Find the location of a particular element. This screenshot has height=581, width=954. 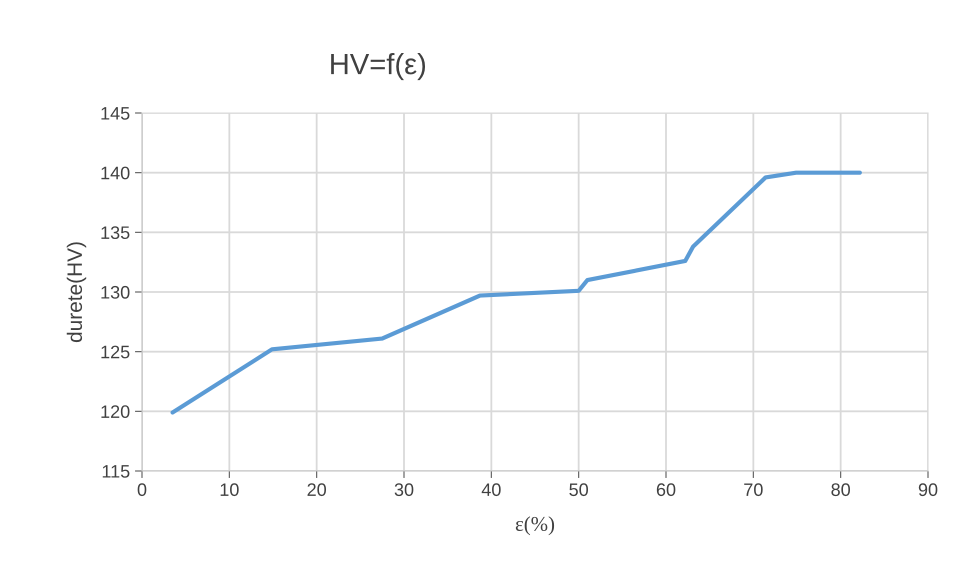

chart-title: HV=f(ε) is located at coordinates (378, 66).